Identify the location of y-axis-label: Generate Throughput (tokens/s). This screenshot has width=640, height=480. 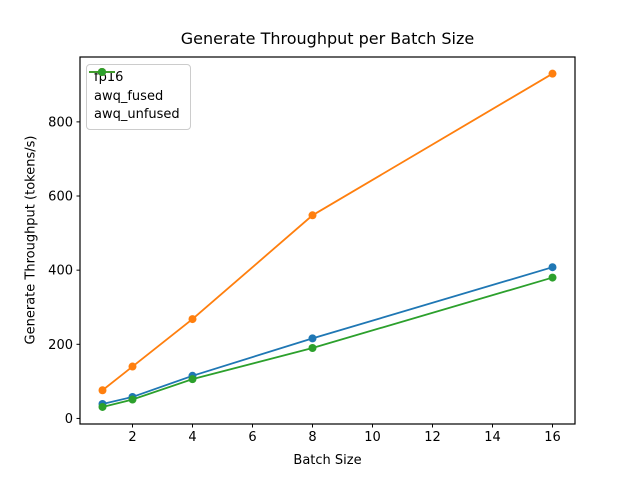
(31, 240).